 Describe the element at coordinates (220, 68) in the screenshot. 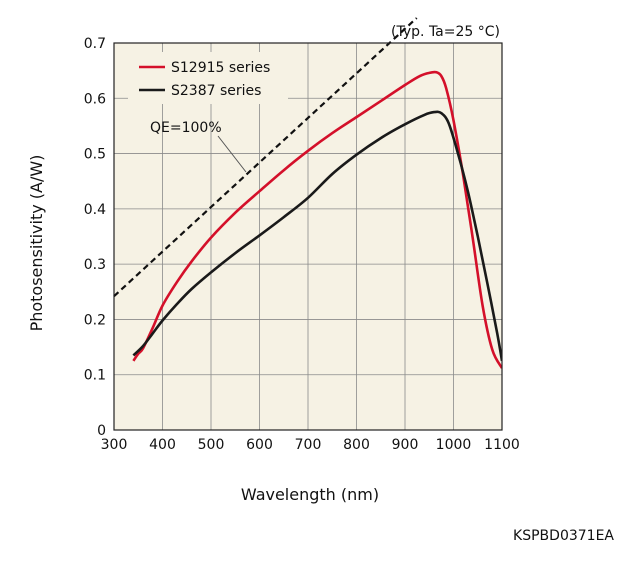

I see `legend-label: S12915 series` at that location.